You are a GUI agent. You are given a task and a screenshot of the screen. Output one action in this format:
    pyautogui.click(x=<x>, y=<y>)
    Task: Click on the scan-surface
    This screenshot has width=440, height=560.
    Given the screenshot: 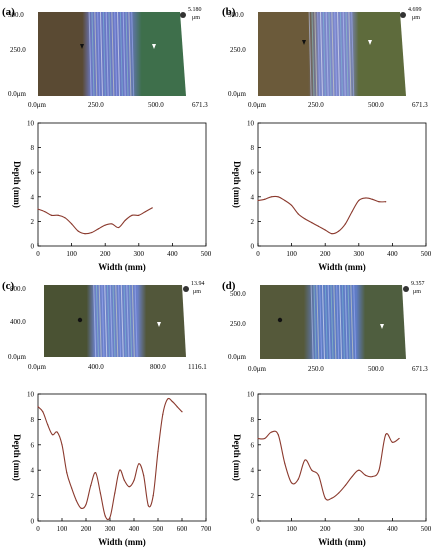 What is the action you would take?
    pyautogui.click(x=333, y=322)
    